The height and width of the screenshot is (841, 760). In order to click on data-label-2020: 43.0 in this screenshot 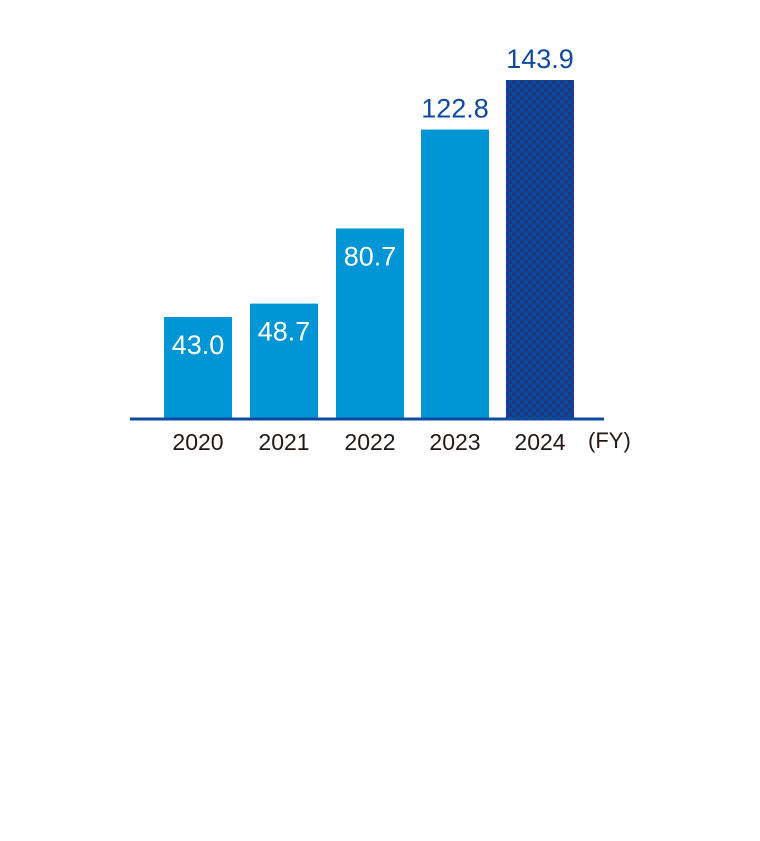, I will do `click(198, 345)`.